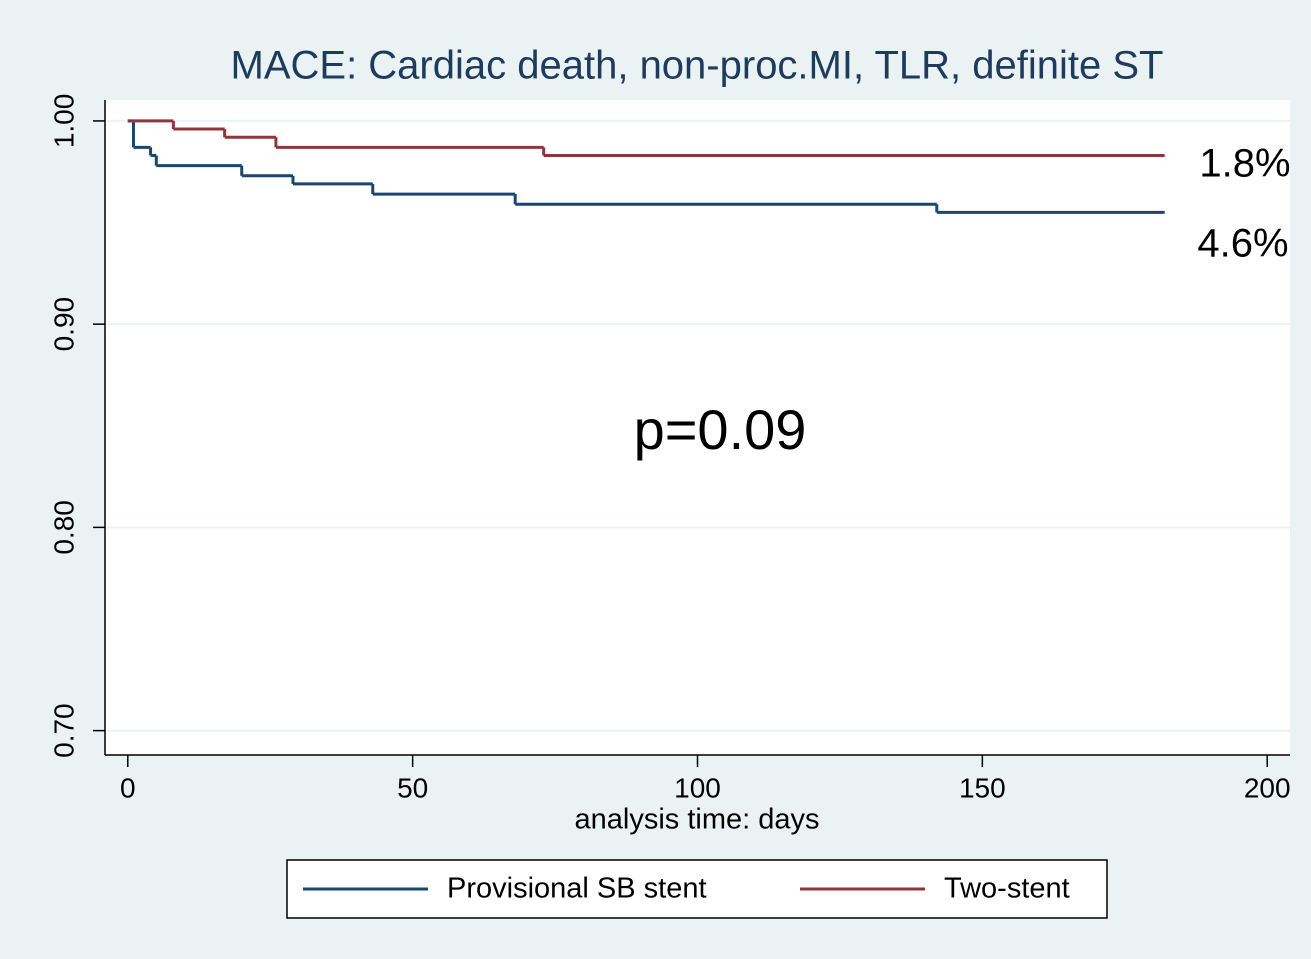 This screenshot has height=959, width=1311. What do you see at coordinates (63, 527) in the screenshot?
I see `y-tick-label: 0.80` at bounding box center [63, 527].